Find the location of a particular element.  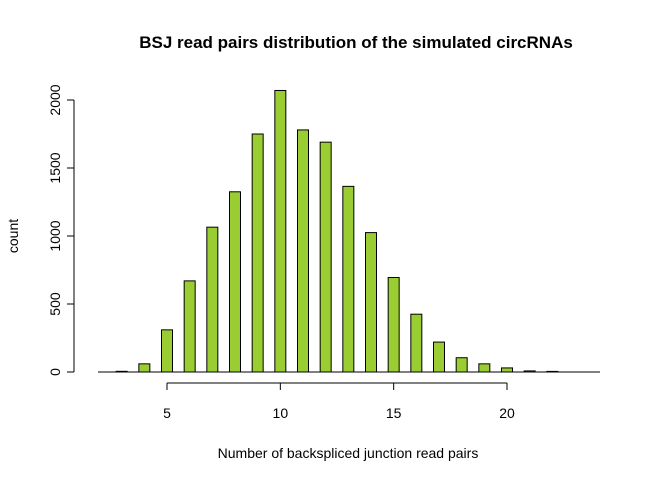

x-tick-label-15: 15 is located at coordinates (394, 413).